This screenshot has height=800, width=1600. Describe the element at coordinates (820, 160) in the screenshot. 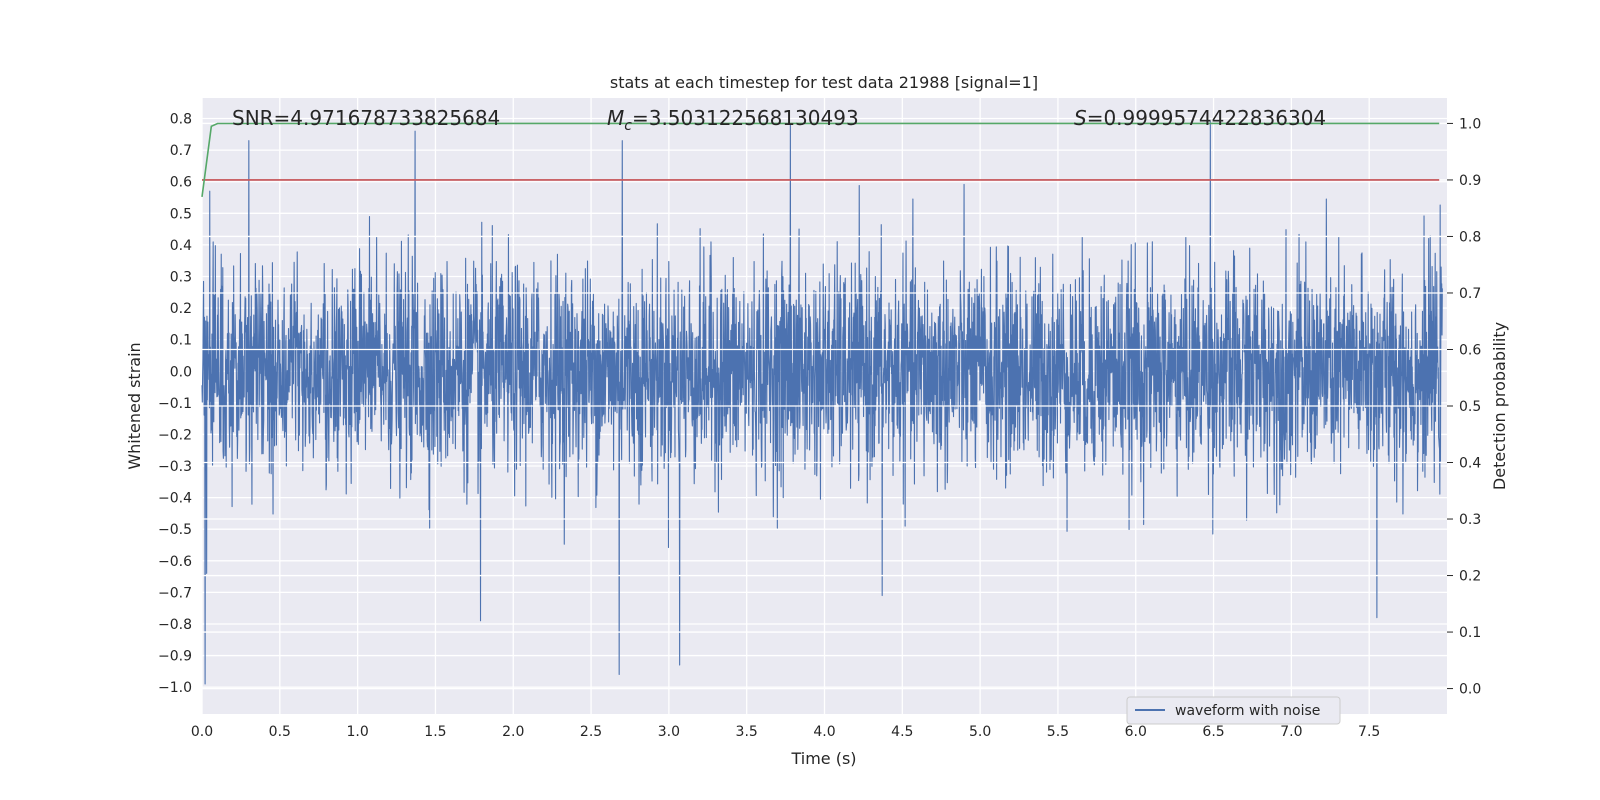

I see `detection-probability-line` at that location.